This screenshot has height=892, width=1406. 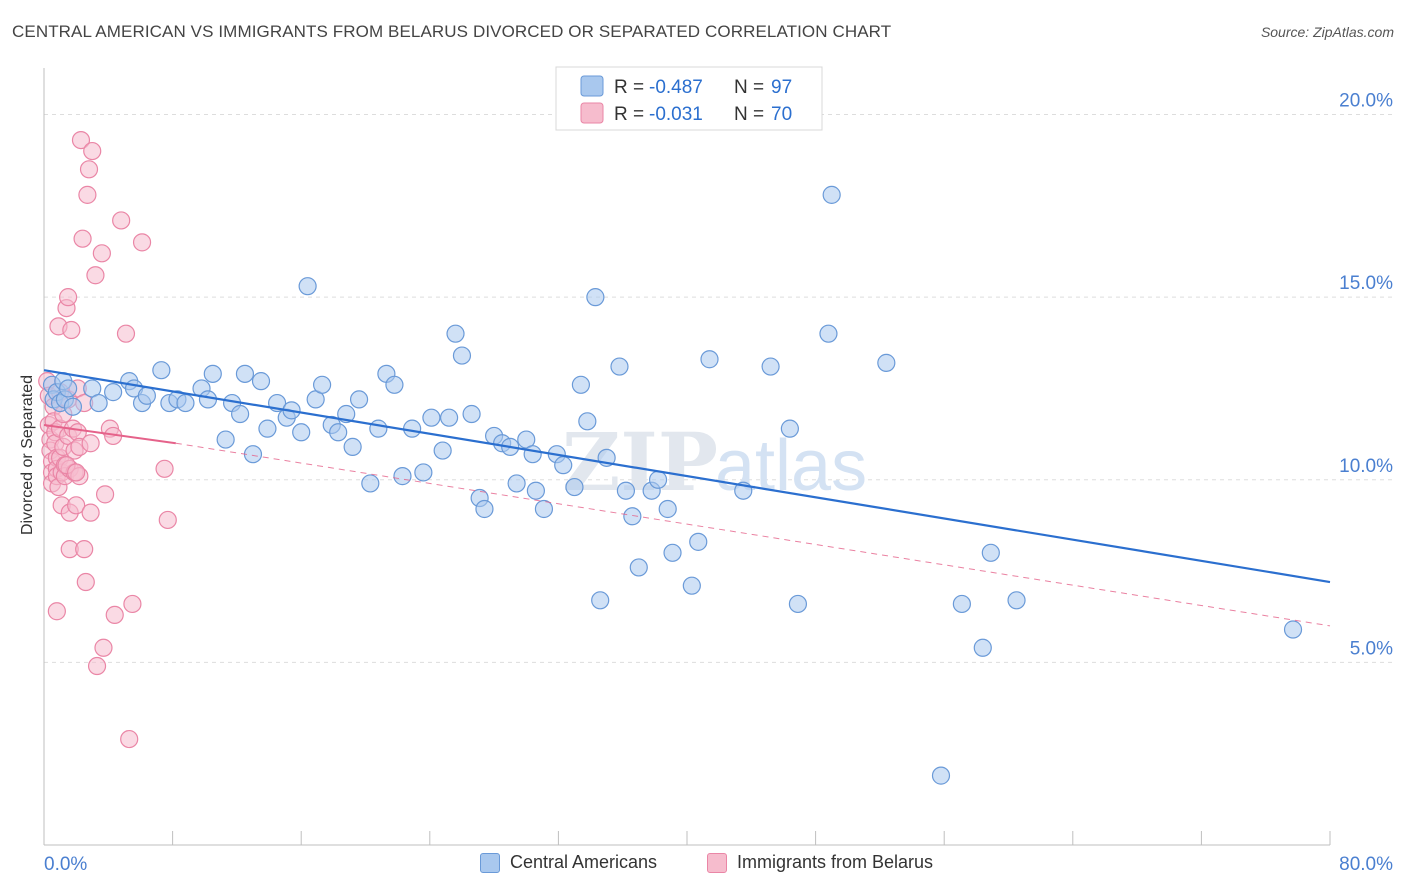 I want to click on y-tick-label: 5.0%, so click(x=1371, y=648).